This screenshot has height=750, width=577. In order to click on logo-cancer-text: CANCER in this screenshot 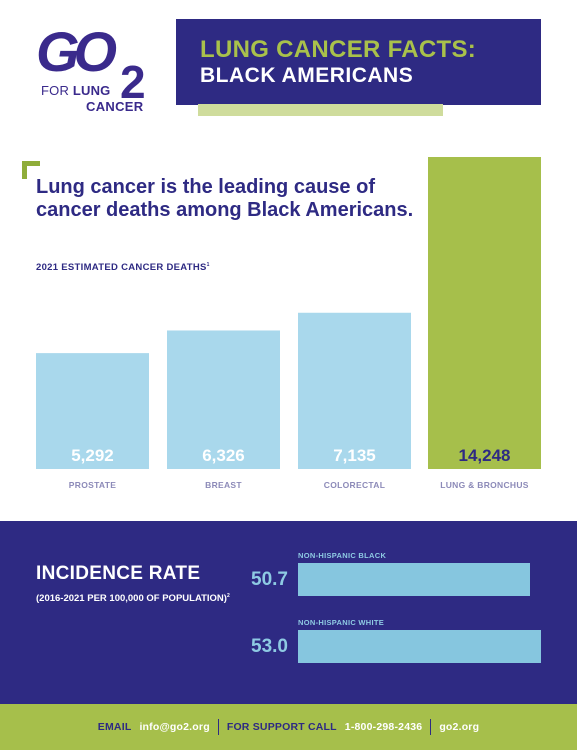, I will do `click(115, 106)`.